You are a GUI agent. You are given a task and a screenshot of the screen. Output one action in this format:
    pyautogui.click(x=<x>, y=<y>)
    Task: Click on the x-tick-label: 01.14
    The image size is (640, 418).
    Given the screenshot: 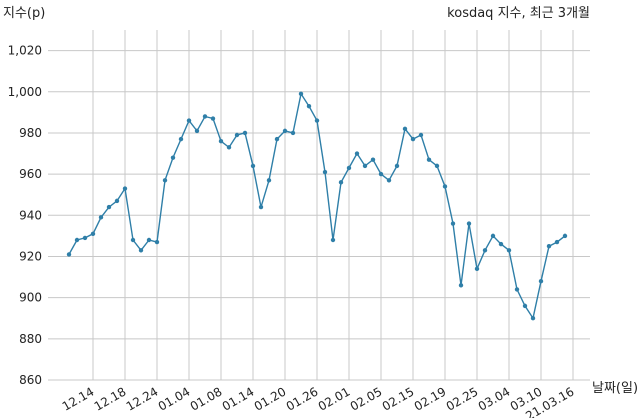 What is the action you would take?
    pyautogui.click(x=238, y=398)
    